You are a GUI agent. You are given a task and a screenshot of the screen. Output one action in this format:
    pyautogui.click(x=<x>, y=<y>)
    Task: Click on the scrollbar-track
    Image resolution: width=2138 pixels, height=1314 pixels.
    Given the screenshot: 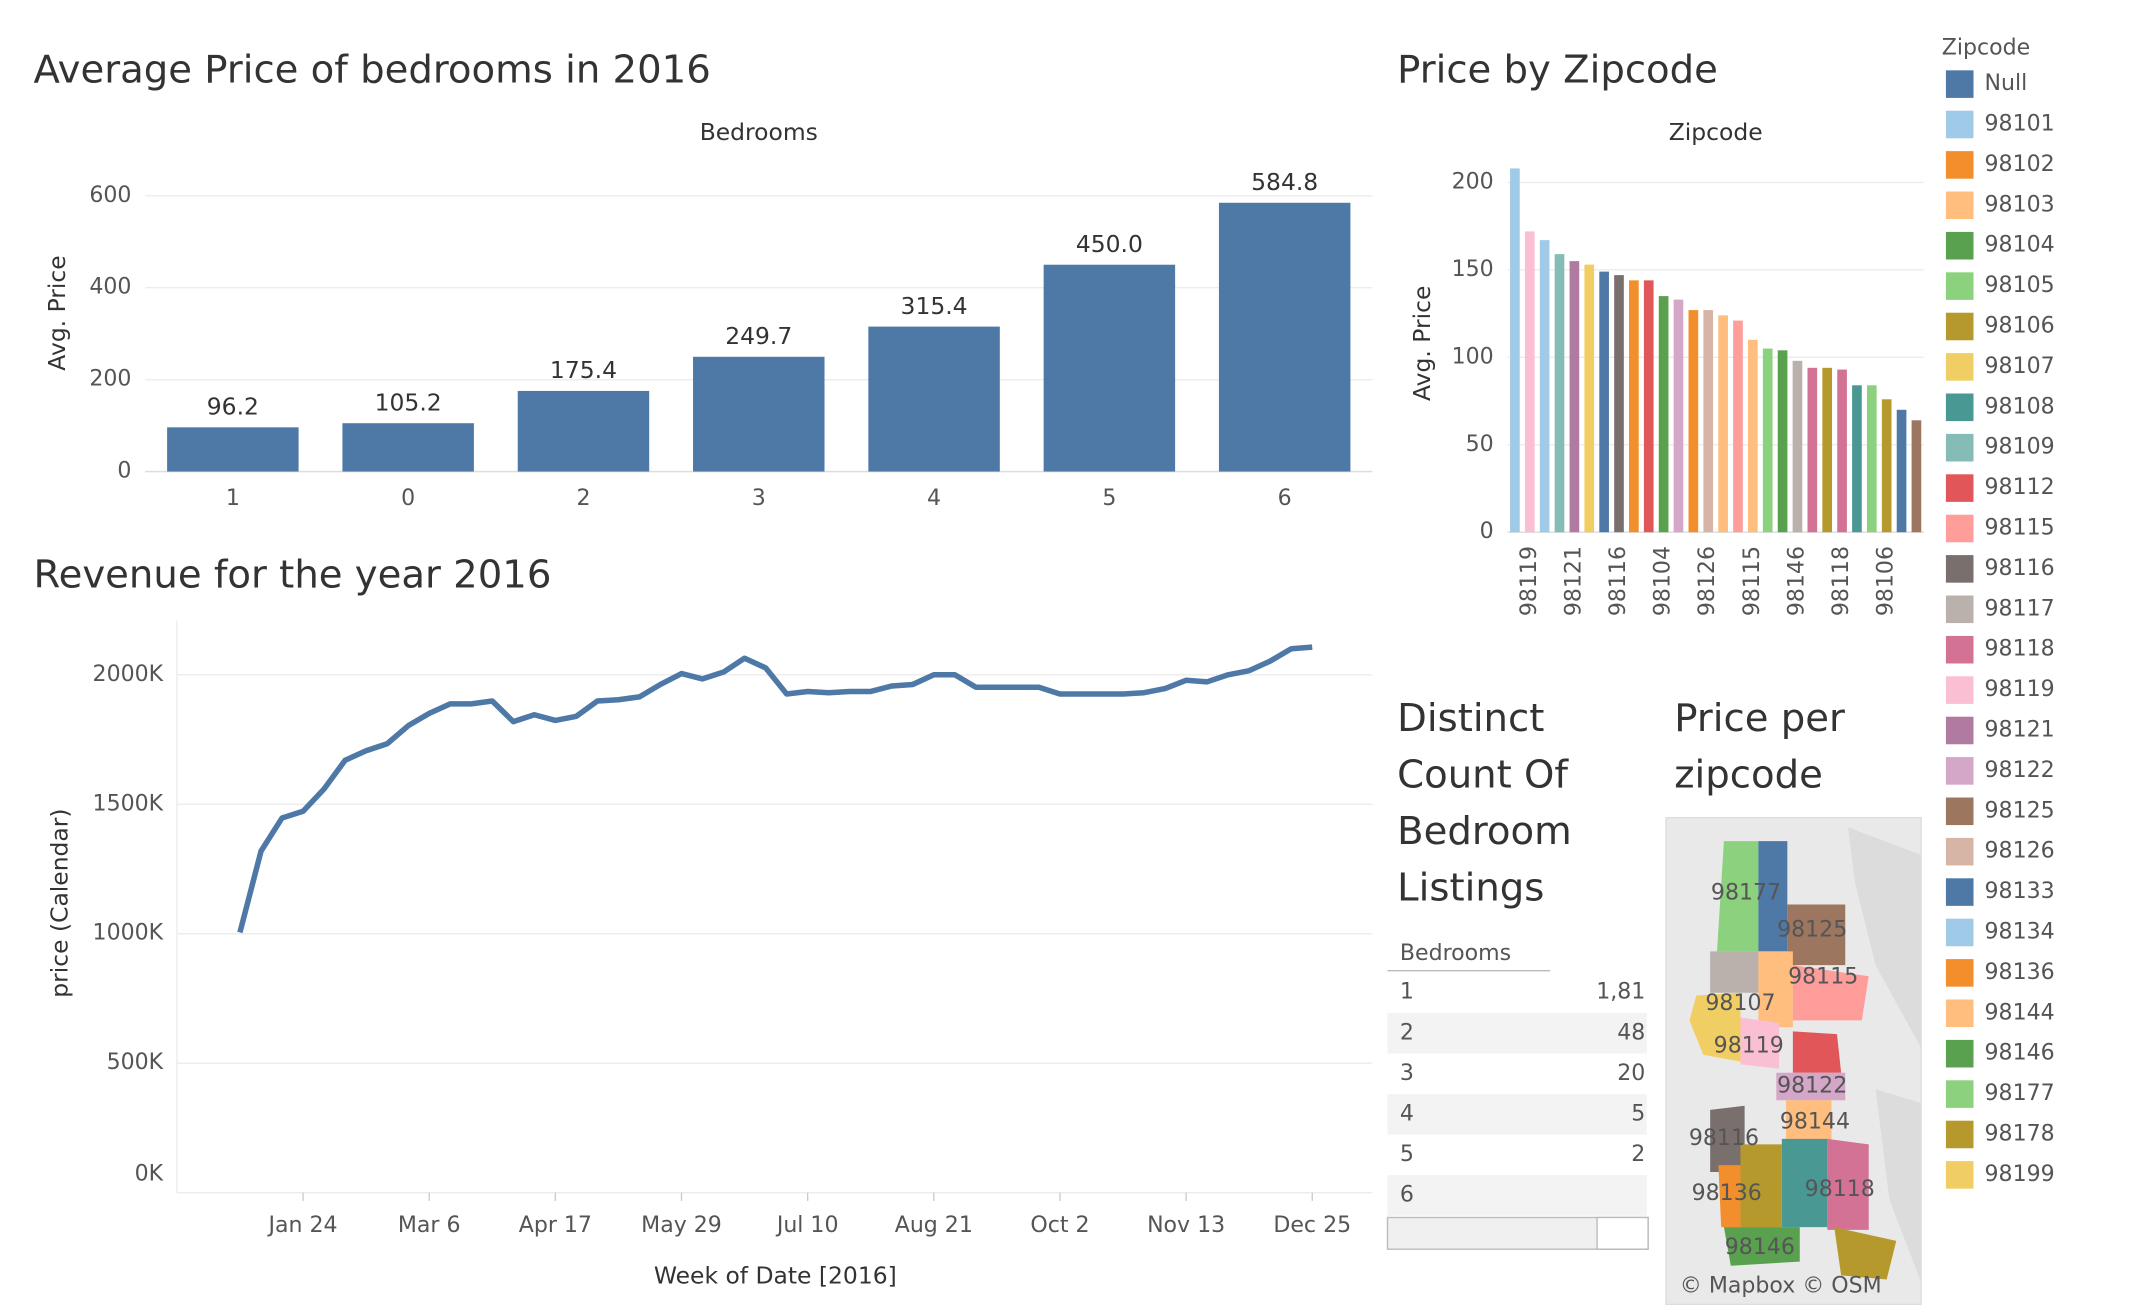 What is the action you would take?
    pyautogui.click(x=1622, y=1233)
    